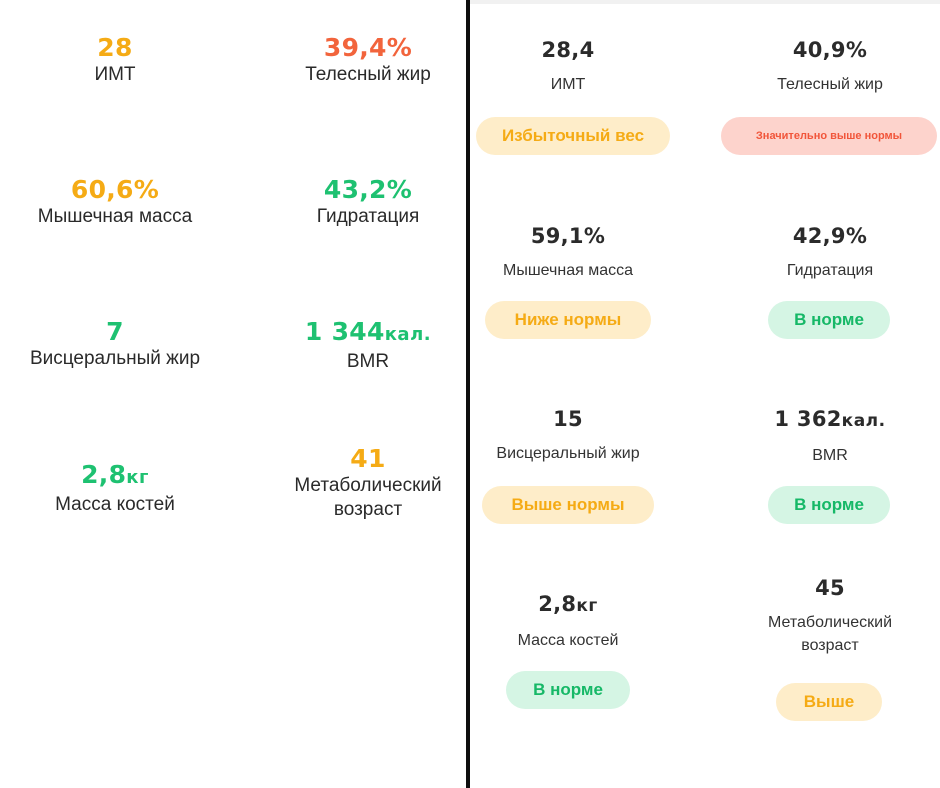 Image resolution: width=940 pixels, height=788 pixels. What do you see at coordinates (115, 74) in the screenshot?
I see `left-bmi-label: ИМТ` at bounding box center [115, 74].